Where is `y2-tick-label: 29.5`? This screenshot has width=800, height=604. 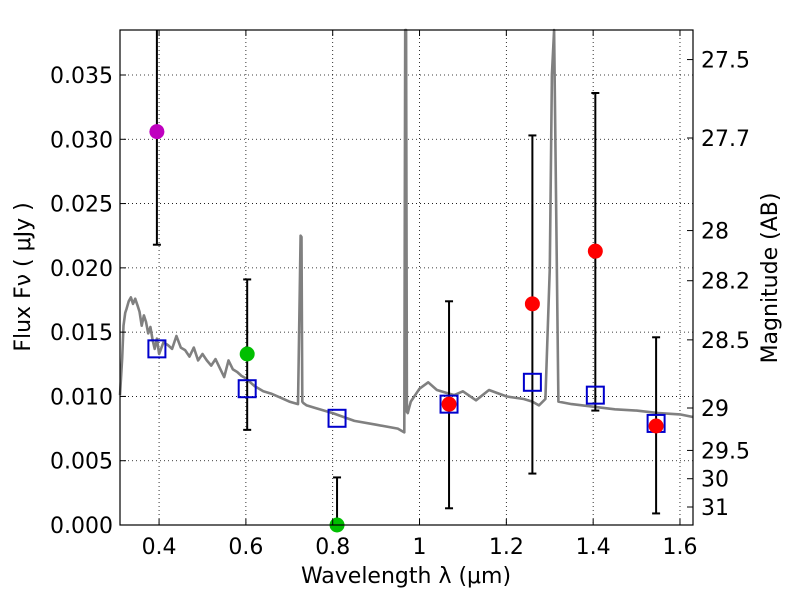
y2-tick-label: 29.5 is located at coordinates (725, 451).